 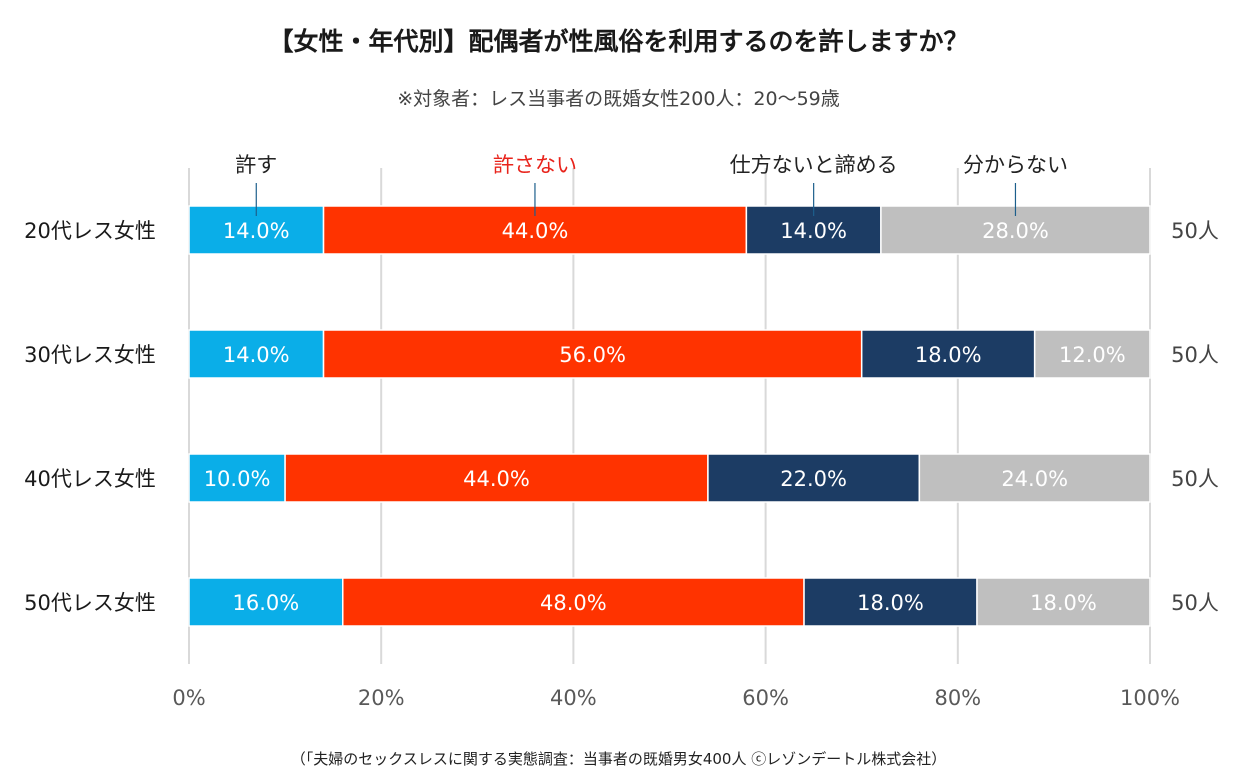 I want to click on data-label: 10.0%, so click(x=237, y=479).